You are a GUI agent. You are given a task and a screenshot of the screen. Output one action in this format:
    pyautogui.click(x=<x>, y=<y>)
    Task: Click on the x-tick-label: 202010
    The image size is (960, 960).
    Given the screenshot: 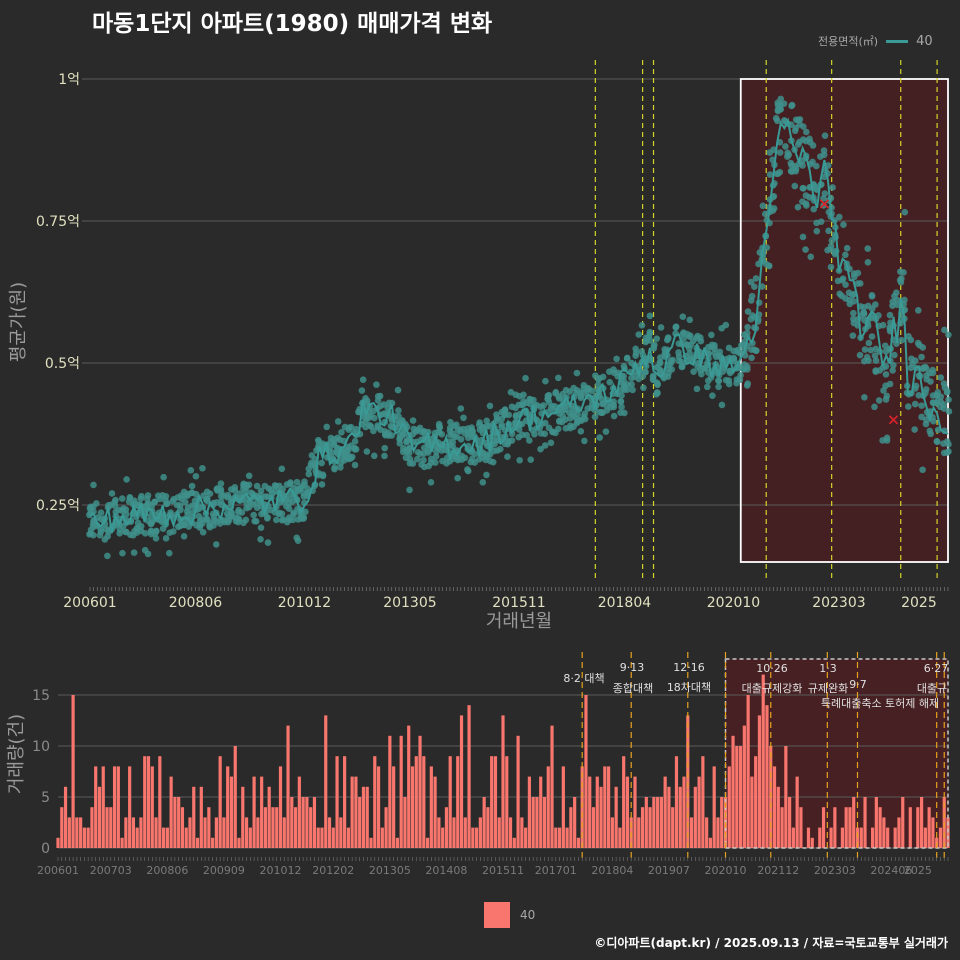 What is the action you would take?
    pyautogui.click(x=733, y=603)
    